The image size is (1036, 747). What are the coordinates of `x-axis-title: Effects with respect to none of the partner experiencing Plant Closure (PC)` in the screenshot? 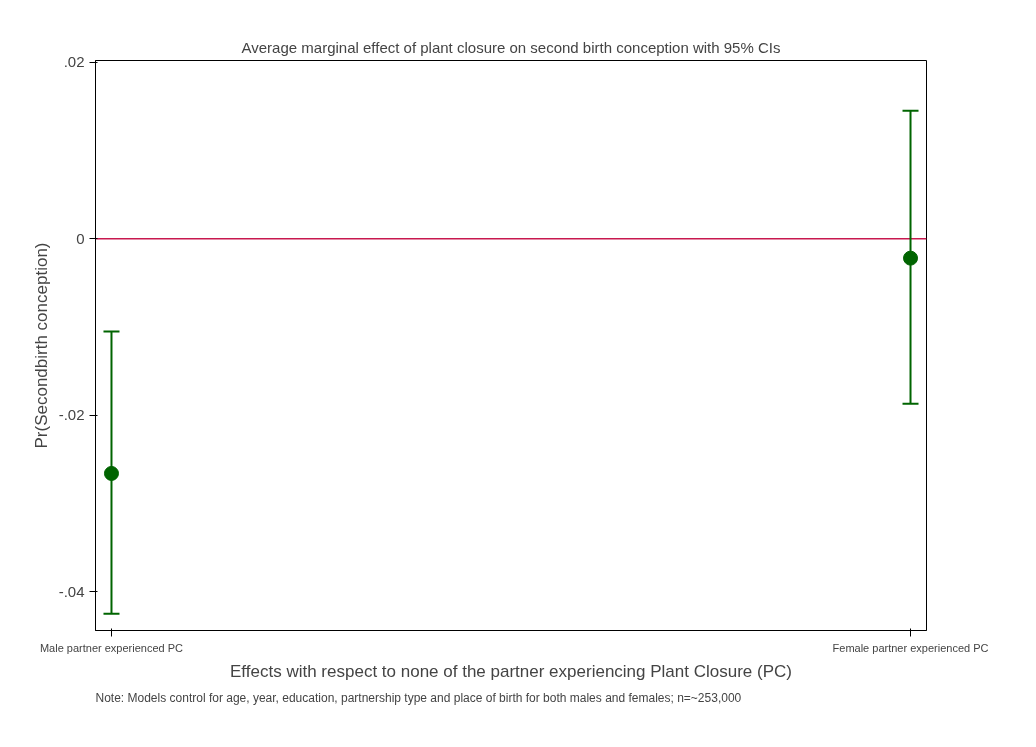 It's located at (511, 671).